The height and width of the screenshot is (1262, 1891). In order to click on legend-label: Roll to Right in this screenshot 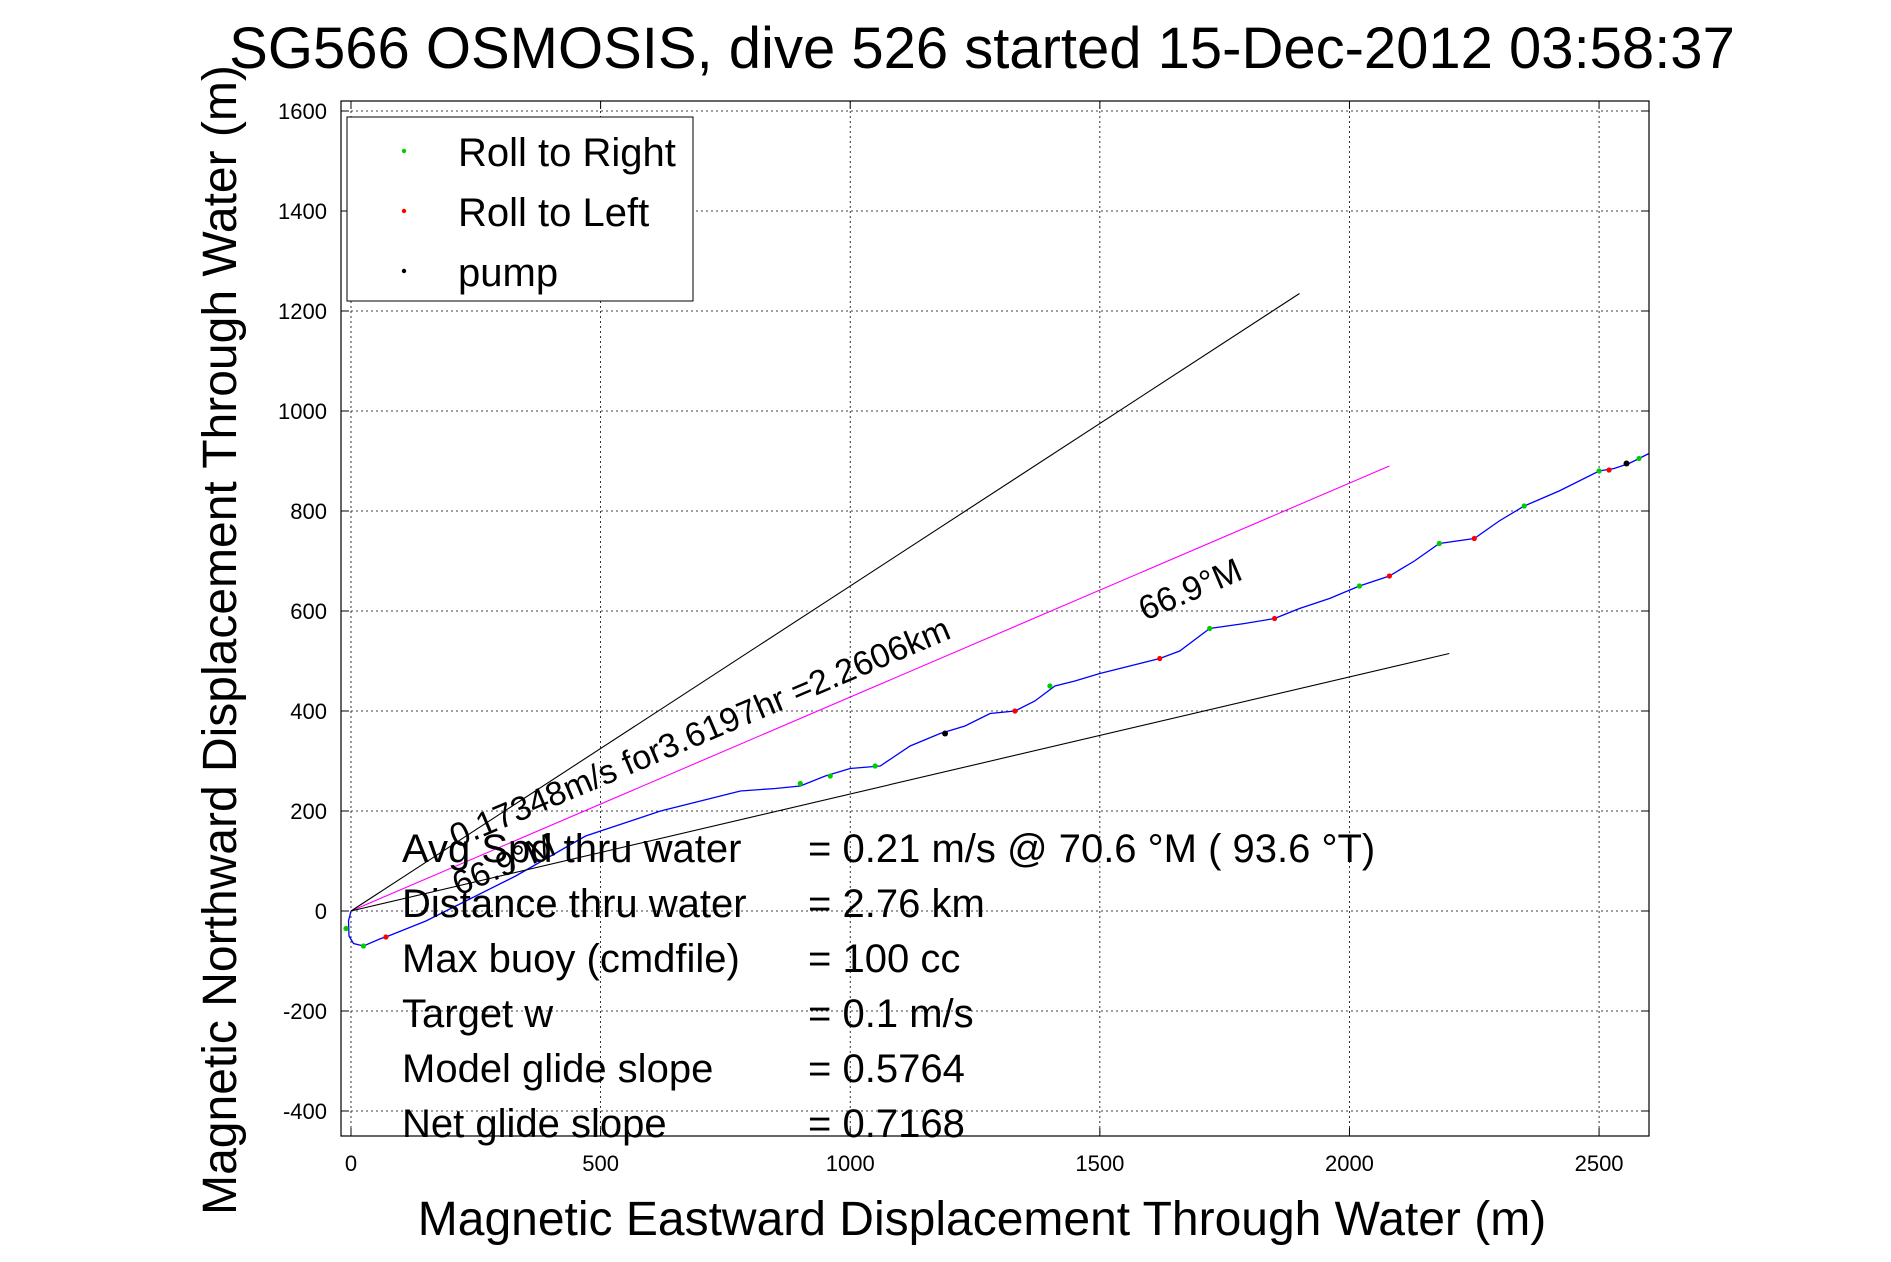, I will do `click(567, 153)`.